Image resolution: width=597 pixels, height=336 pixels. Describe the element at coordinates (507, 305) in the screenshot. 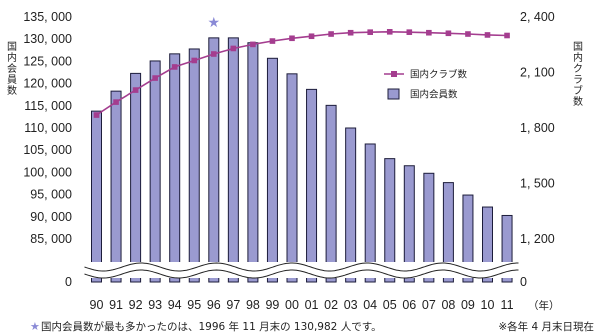

I see `x-tick-label: 11` at that location.